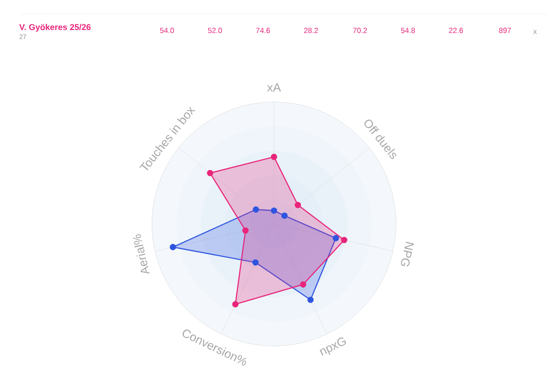 Image resolution: width=560 pixels, height=374 pixels. Describe the element at coordinates (141, 254) in the screenshot. I see `spoke-label: Aerial%` at that location.